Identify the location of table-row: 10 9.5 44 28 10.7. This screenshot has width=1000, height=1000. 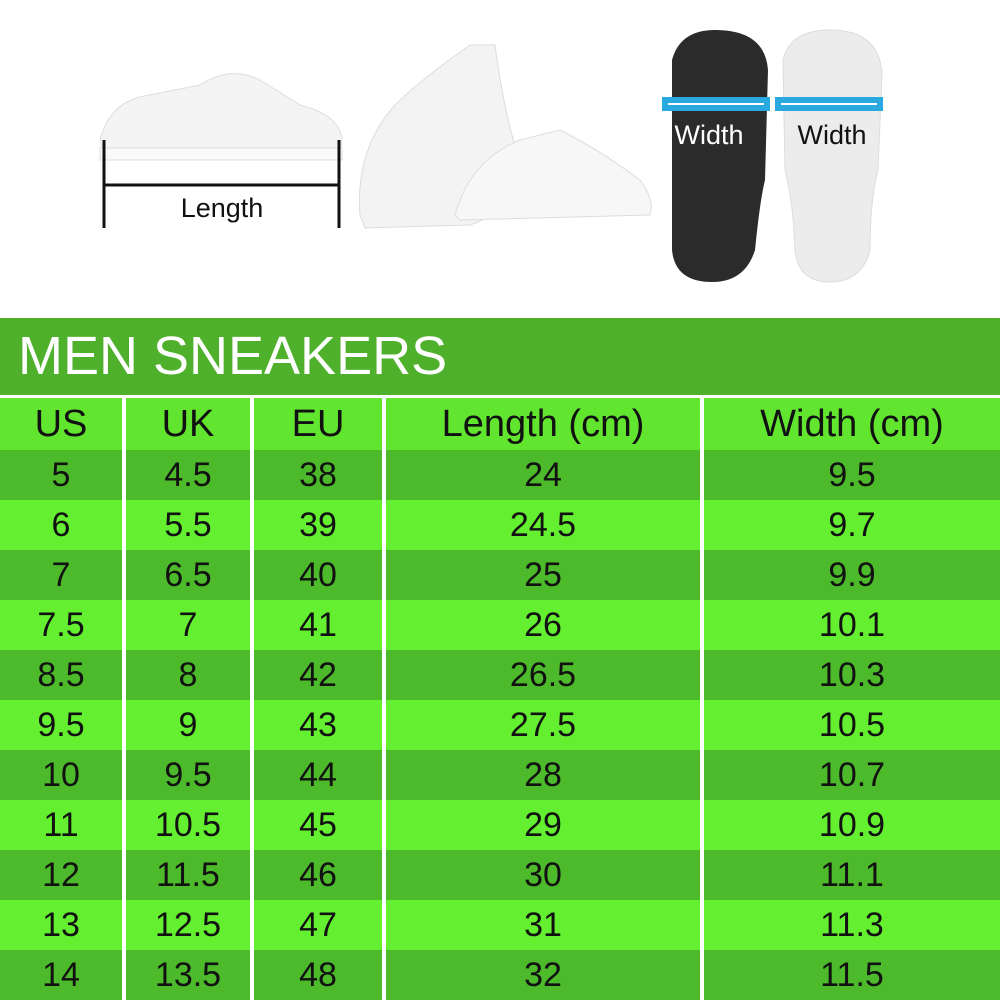
(500, 775).